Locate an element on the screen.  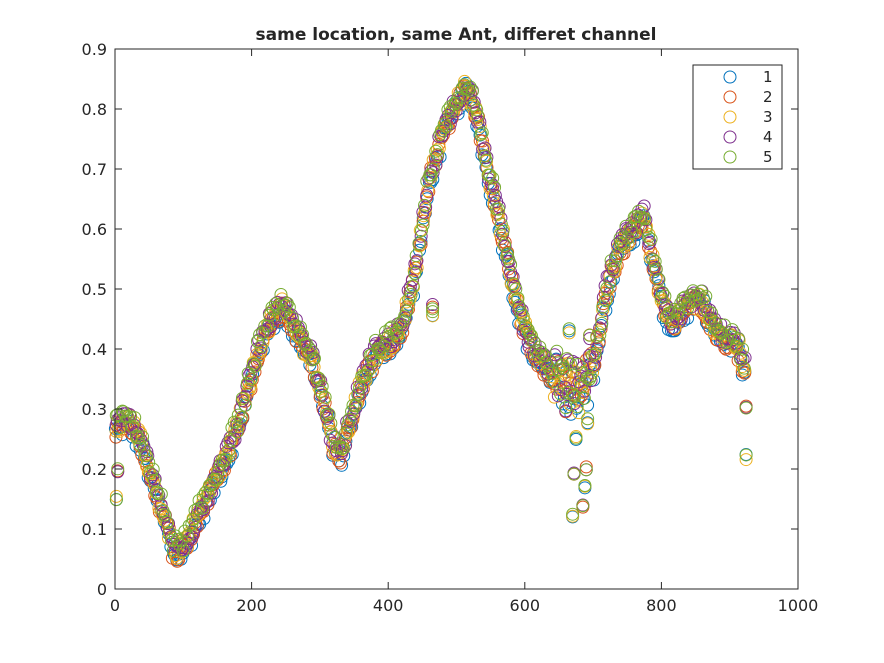
legend-label: 4 is located at coordinates (768, 137).